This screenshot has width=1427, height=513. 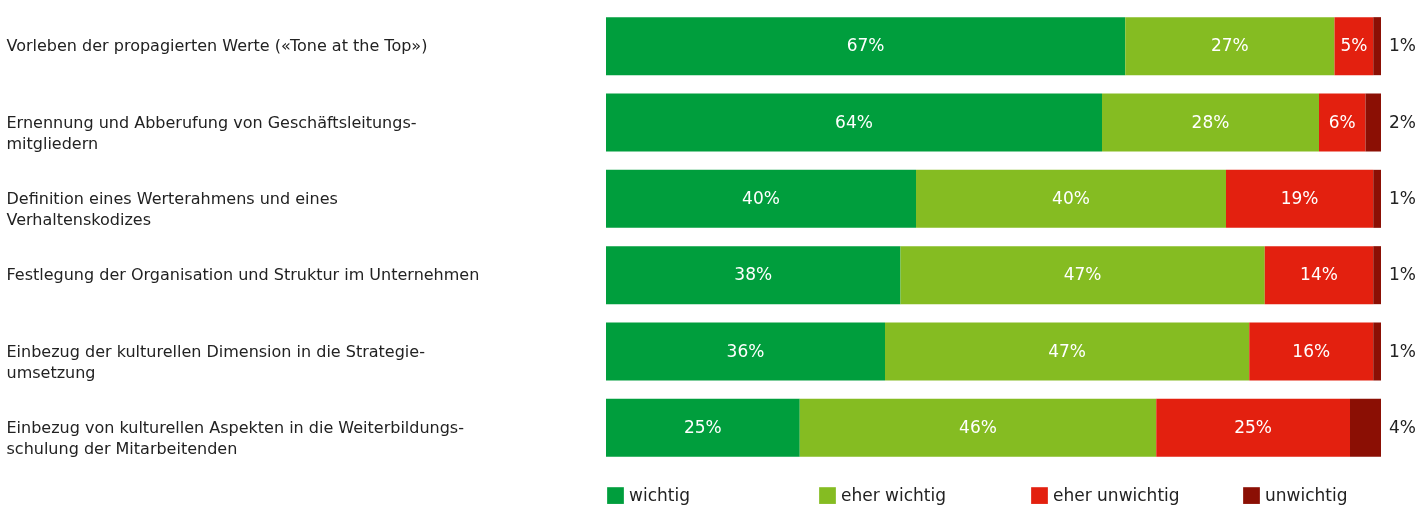 I want to click on data-label: 38%, so click(x=753, y=274).